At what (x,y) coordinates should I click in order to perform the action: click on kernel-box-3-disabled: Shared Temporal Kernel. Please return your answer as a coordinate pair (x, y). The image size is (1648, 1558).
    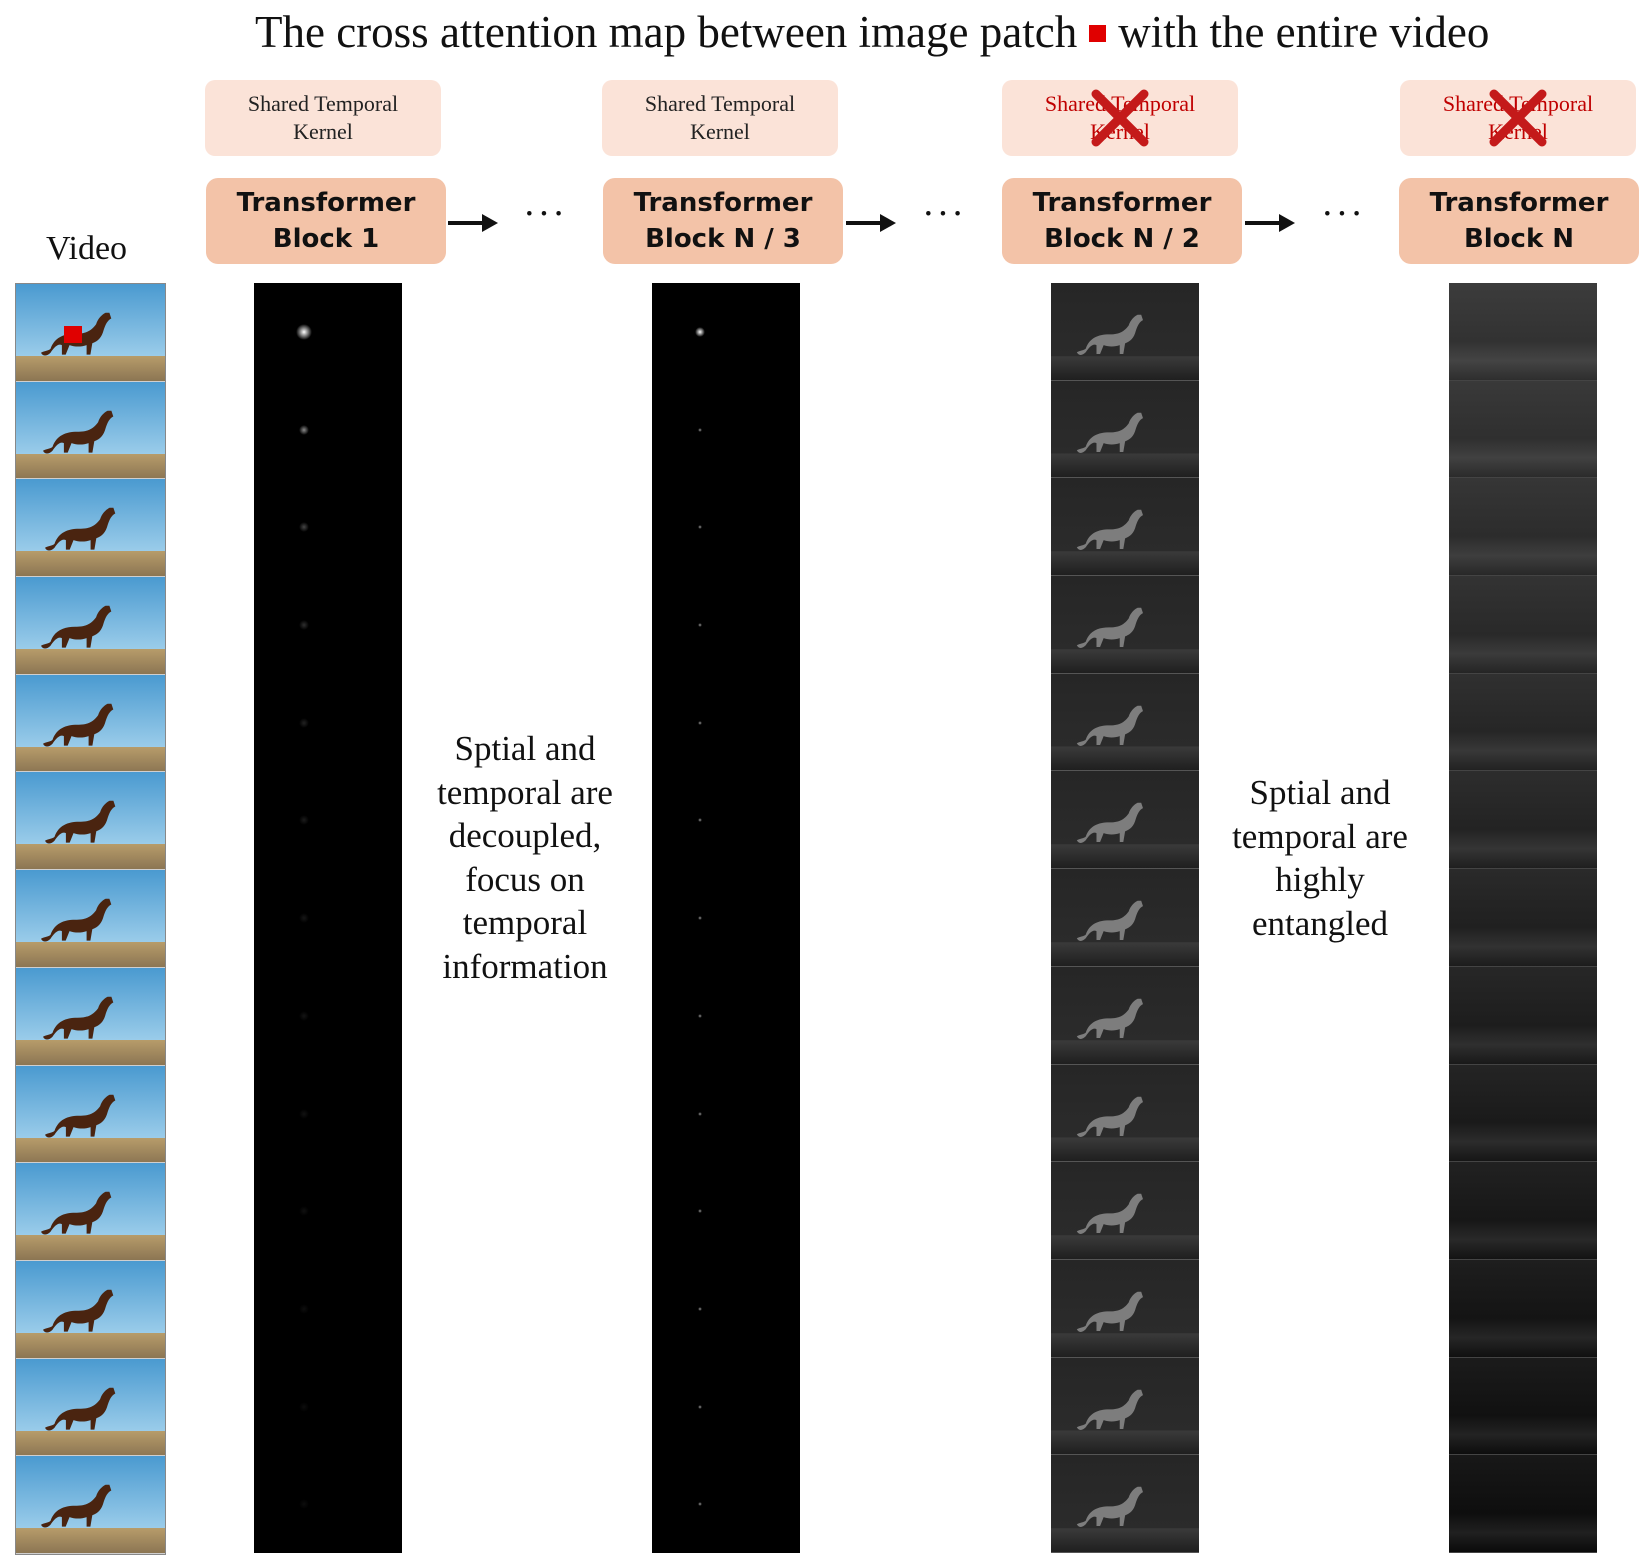
    Looking at the image, I should click on (1120, 118).